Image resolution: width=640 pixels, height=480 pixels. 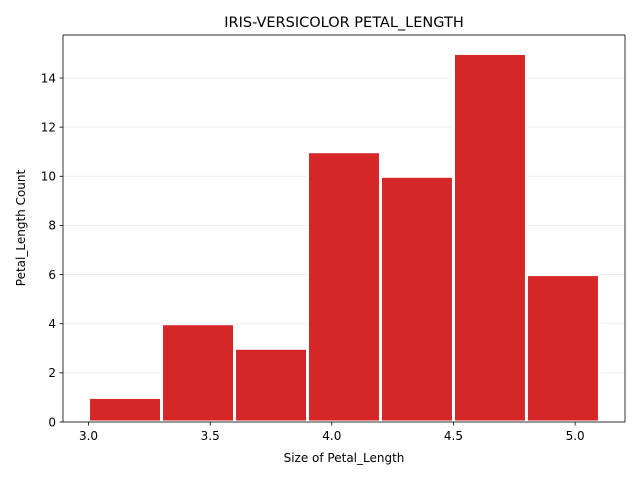 I want to click on y-axis-ticks: 0 2 4 6 8 10 12 14, so click(x=52, y=250).